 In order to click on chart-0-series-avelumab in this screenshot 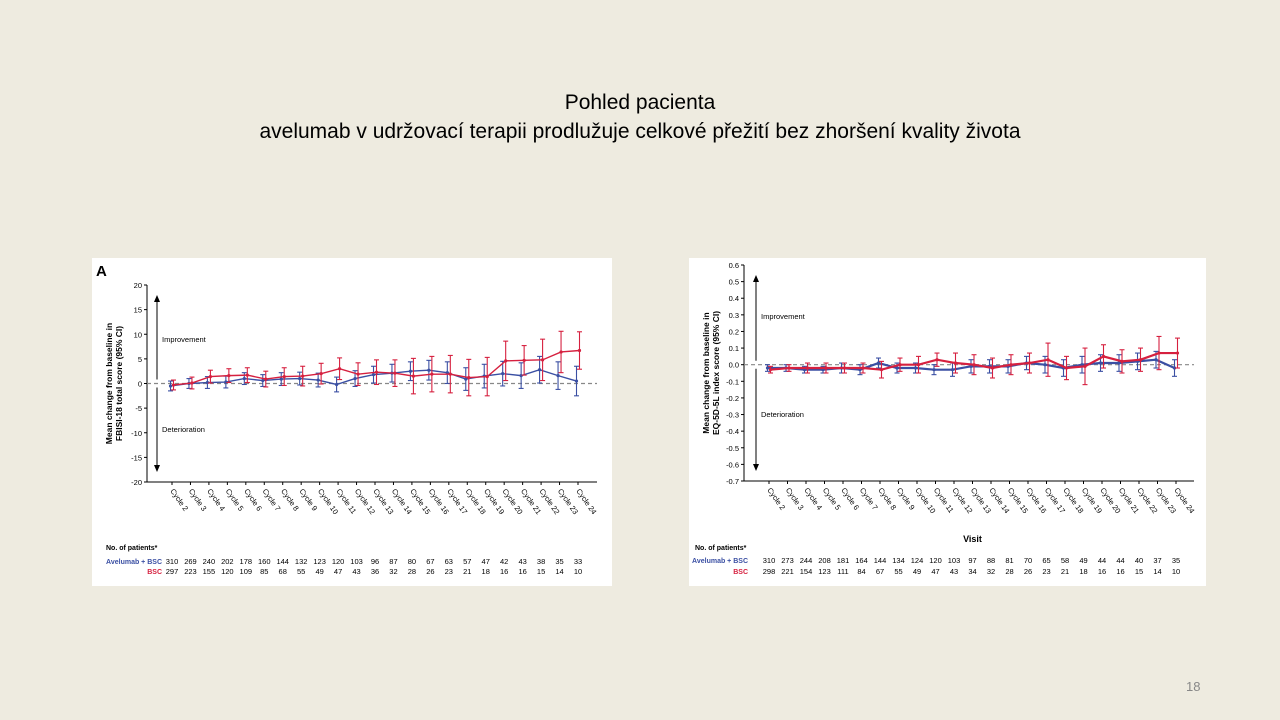, I will do `click(373, 376)`.